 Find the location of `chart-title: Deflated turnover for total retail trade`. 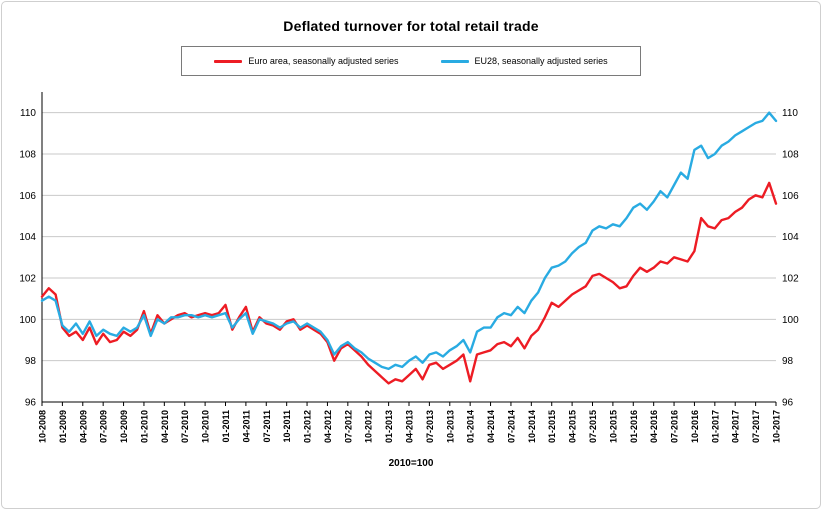

chart-title: Deflated turnover for total retail trade is located at coordinates (411, 26).